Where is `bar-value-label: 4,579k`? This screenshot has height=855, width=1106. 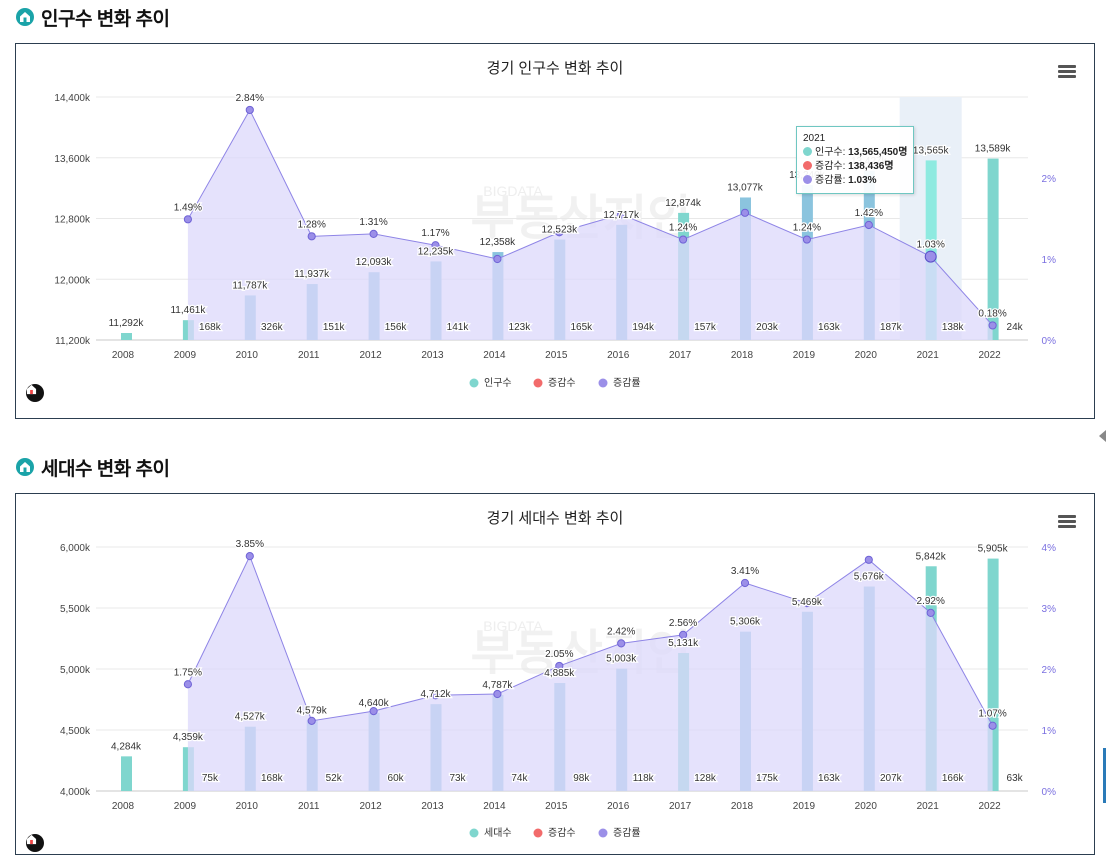 bar-value-label: 4,579k is located at coordinates (312, 710).